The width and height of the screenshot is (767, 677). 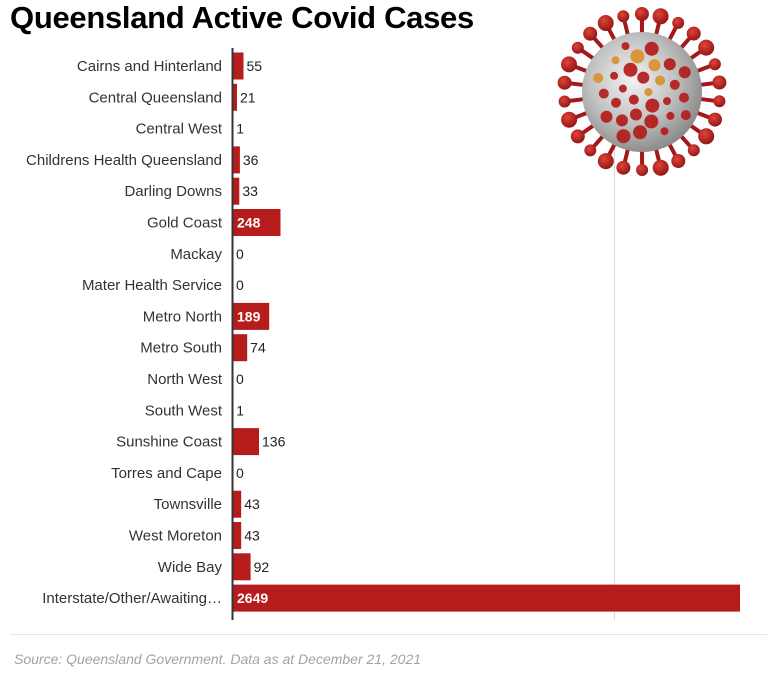 What do you see at coordinates (184, 410) in the screenshot?
I see `category-label: South West` at bounding box center [184, 410].